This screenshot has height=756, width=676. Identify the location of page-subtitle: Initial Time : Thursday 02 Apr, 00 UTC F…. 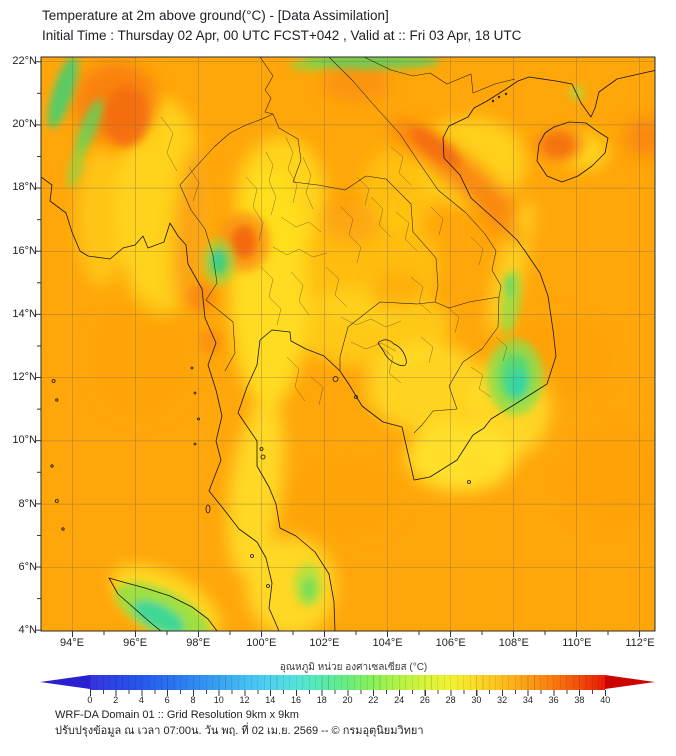
(282, 35).